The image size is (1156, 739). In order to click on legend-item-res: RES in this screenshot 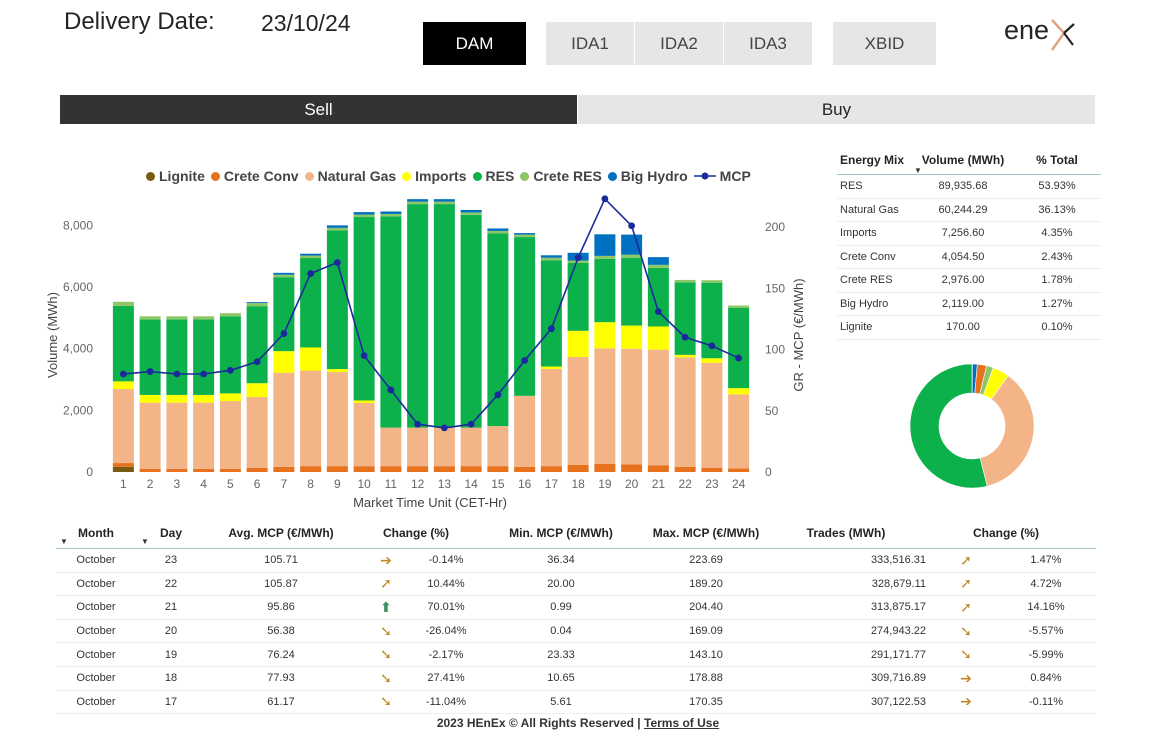, I will do `click(493, 176)`.